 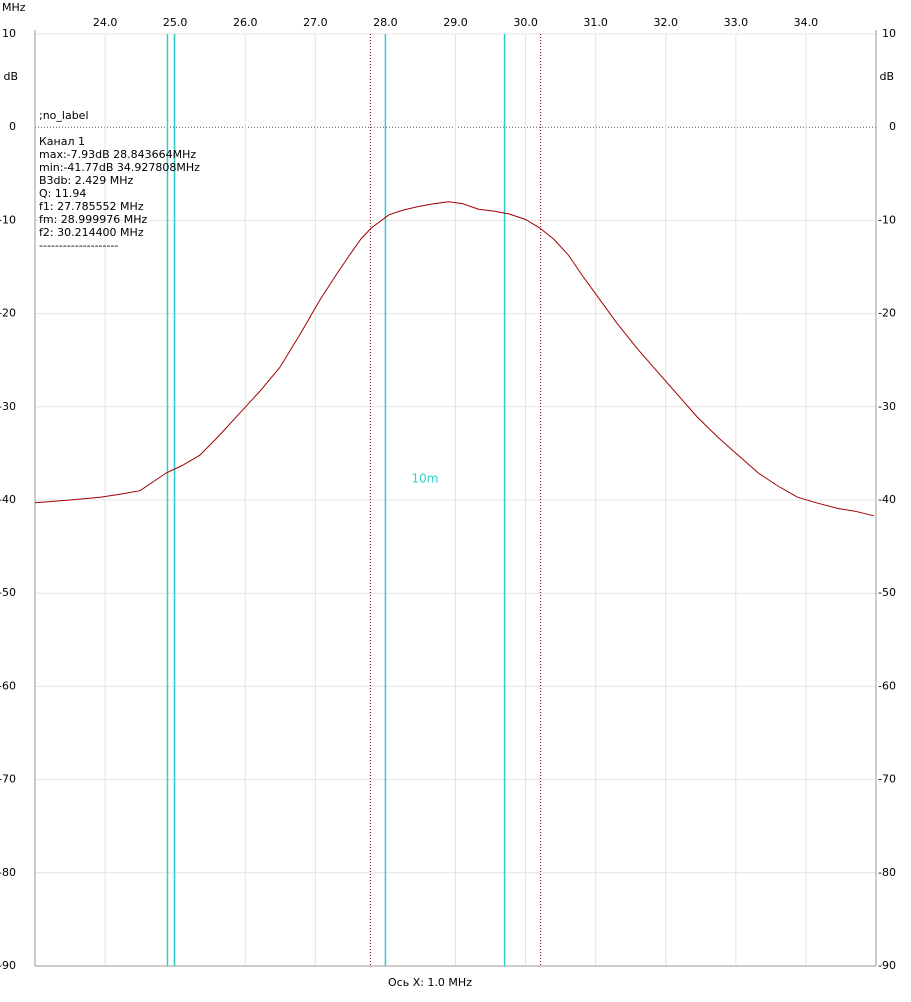 What do you see at coordinates (86, 180) in the screenshot?
I see `info-line: B3db: 2.429 MHz` at bounding box center [86, 180].